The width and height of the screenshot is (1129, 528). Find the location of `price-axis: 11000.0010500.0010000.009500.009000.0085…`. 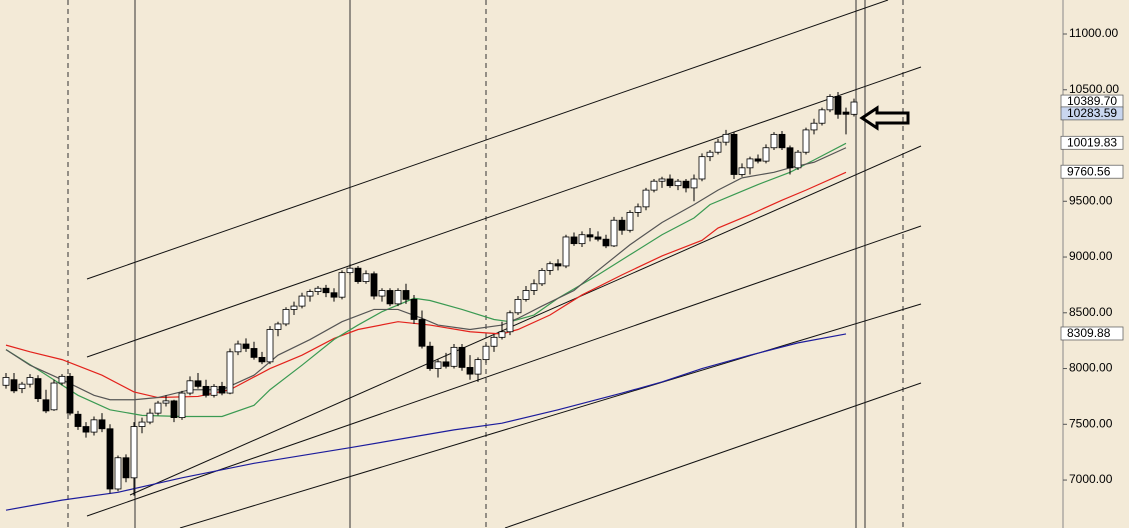

price-axis: 11000.0010500.0010000.009500.009000.0085… is located at coordinates (1092, 256).